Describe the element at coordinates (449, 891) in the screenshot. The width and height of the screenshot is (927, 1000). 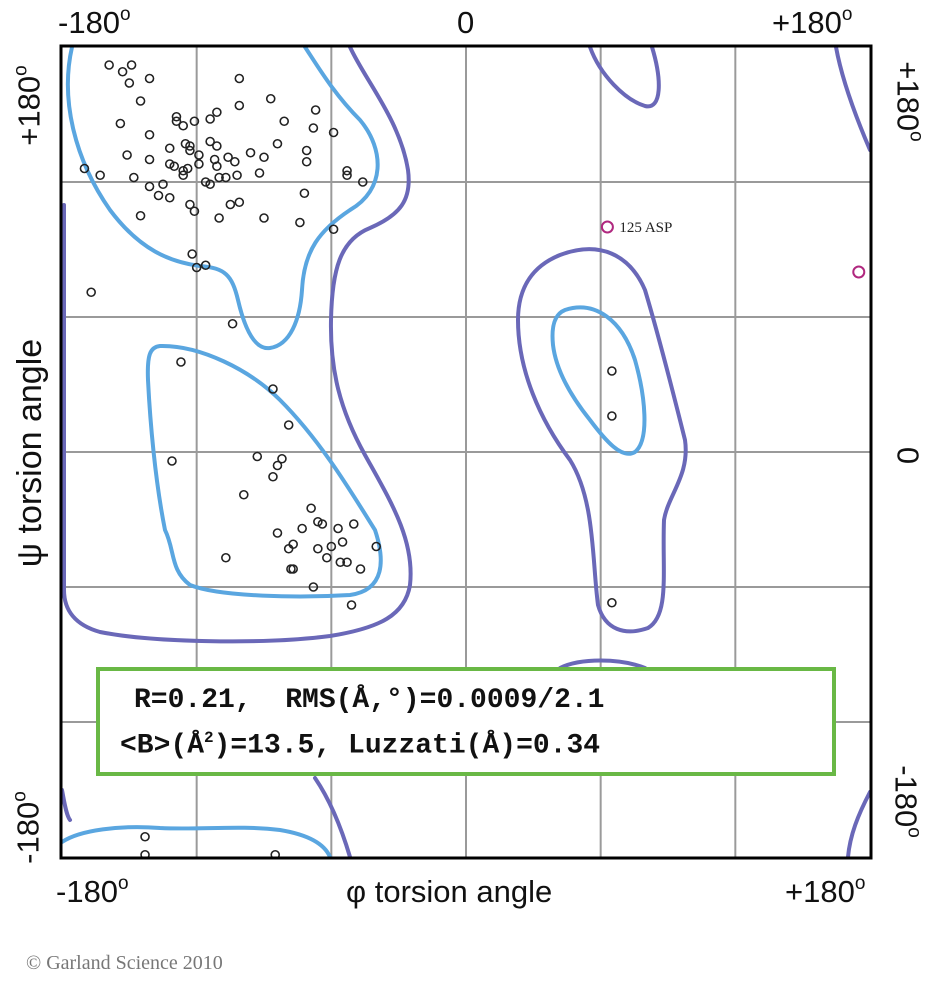
I see `x-axis-label: φ torsion angle` at that location.